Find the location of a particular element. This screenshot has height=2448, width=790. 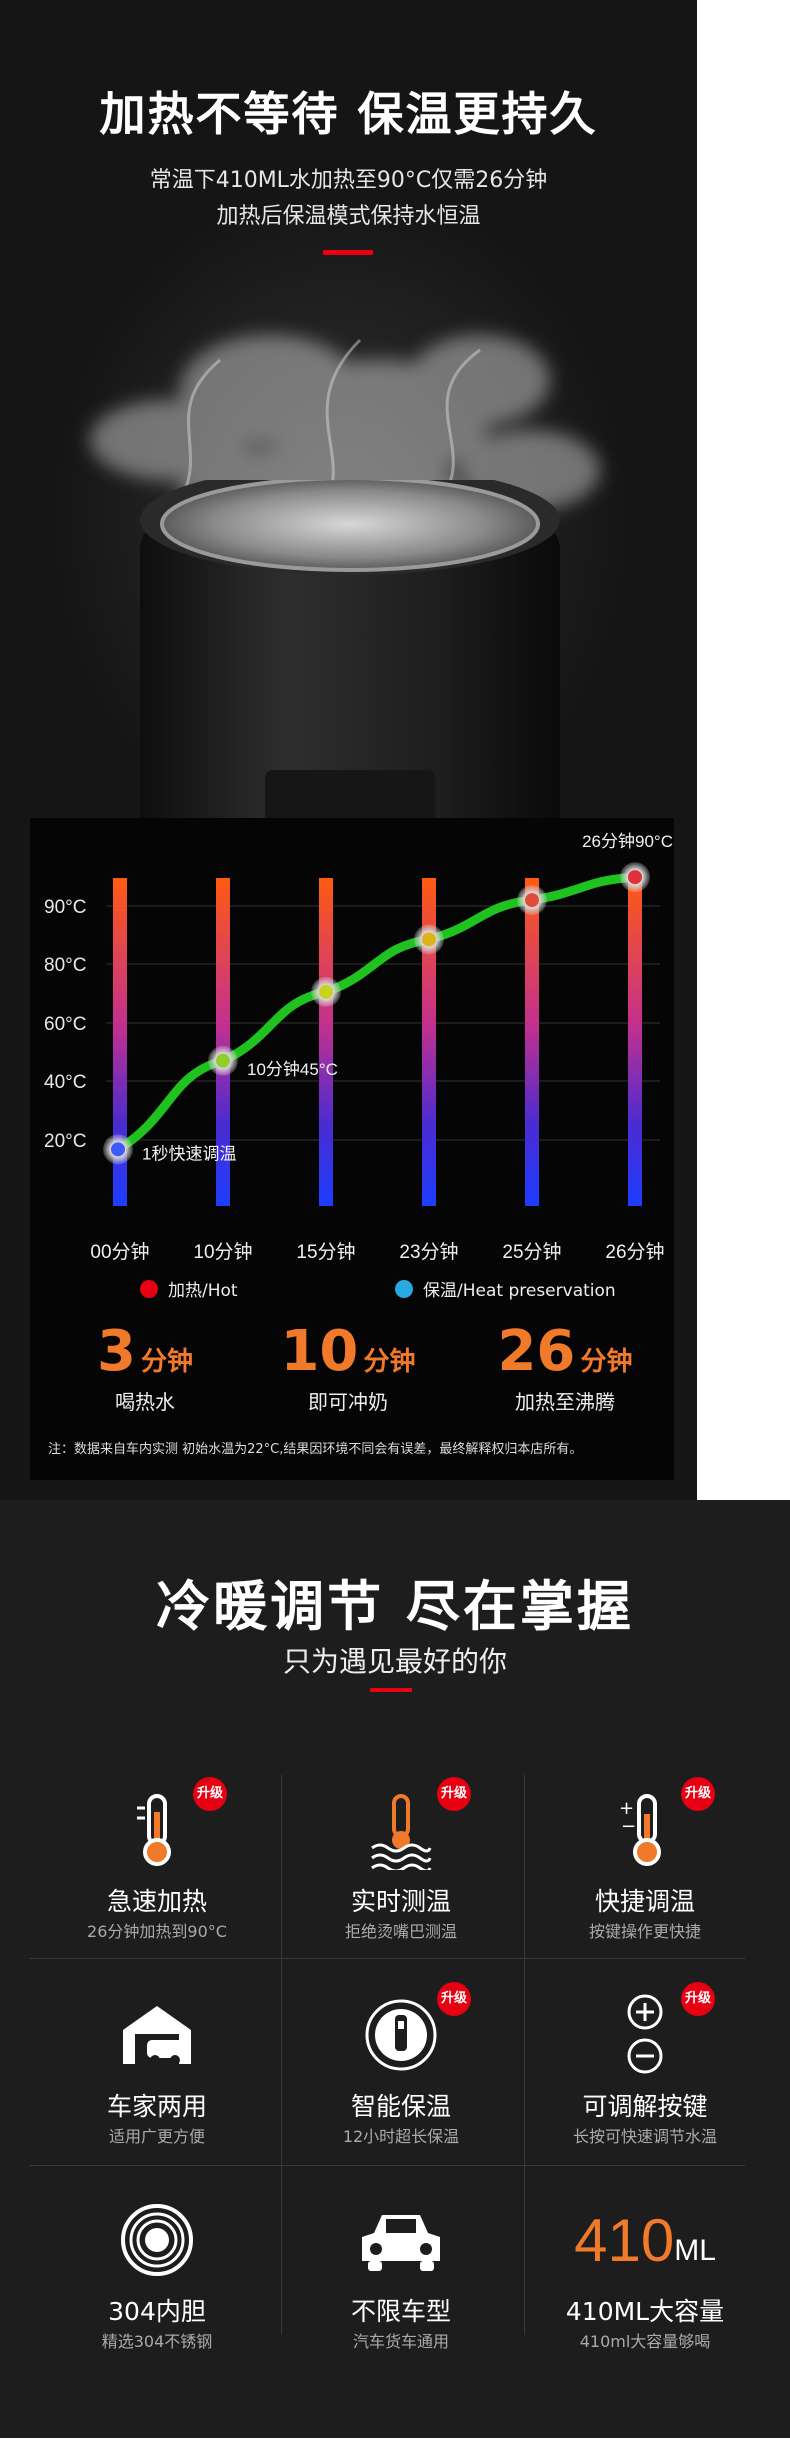

x-tick-label: 15分钟 is located at coordinates (325, 1252).